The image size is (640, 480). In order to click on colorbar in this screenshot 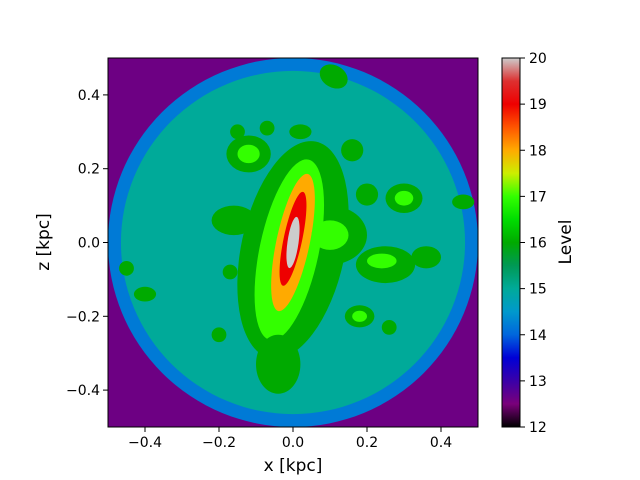, I will do `click(511, 242)`.